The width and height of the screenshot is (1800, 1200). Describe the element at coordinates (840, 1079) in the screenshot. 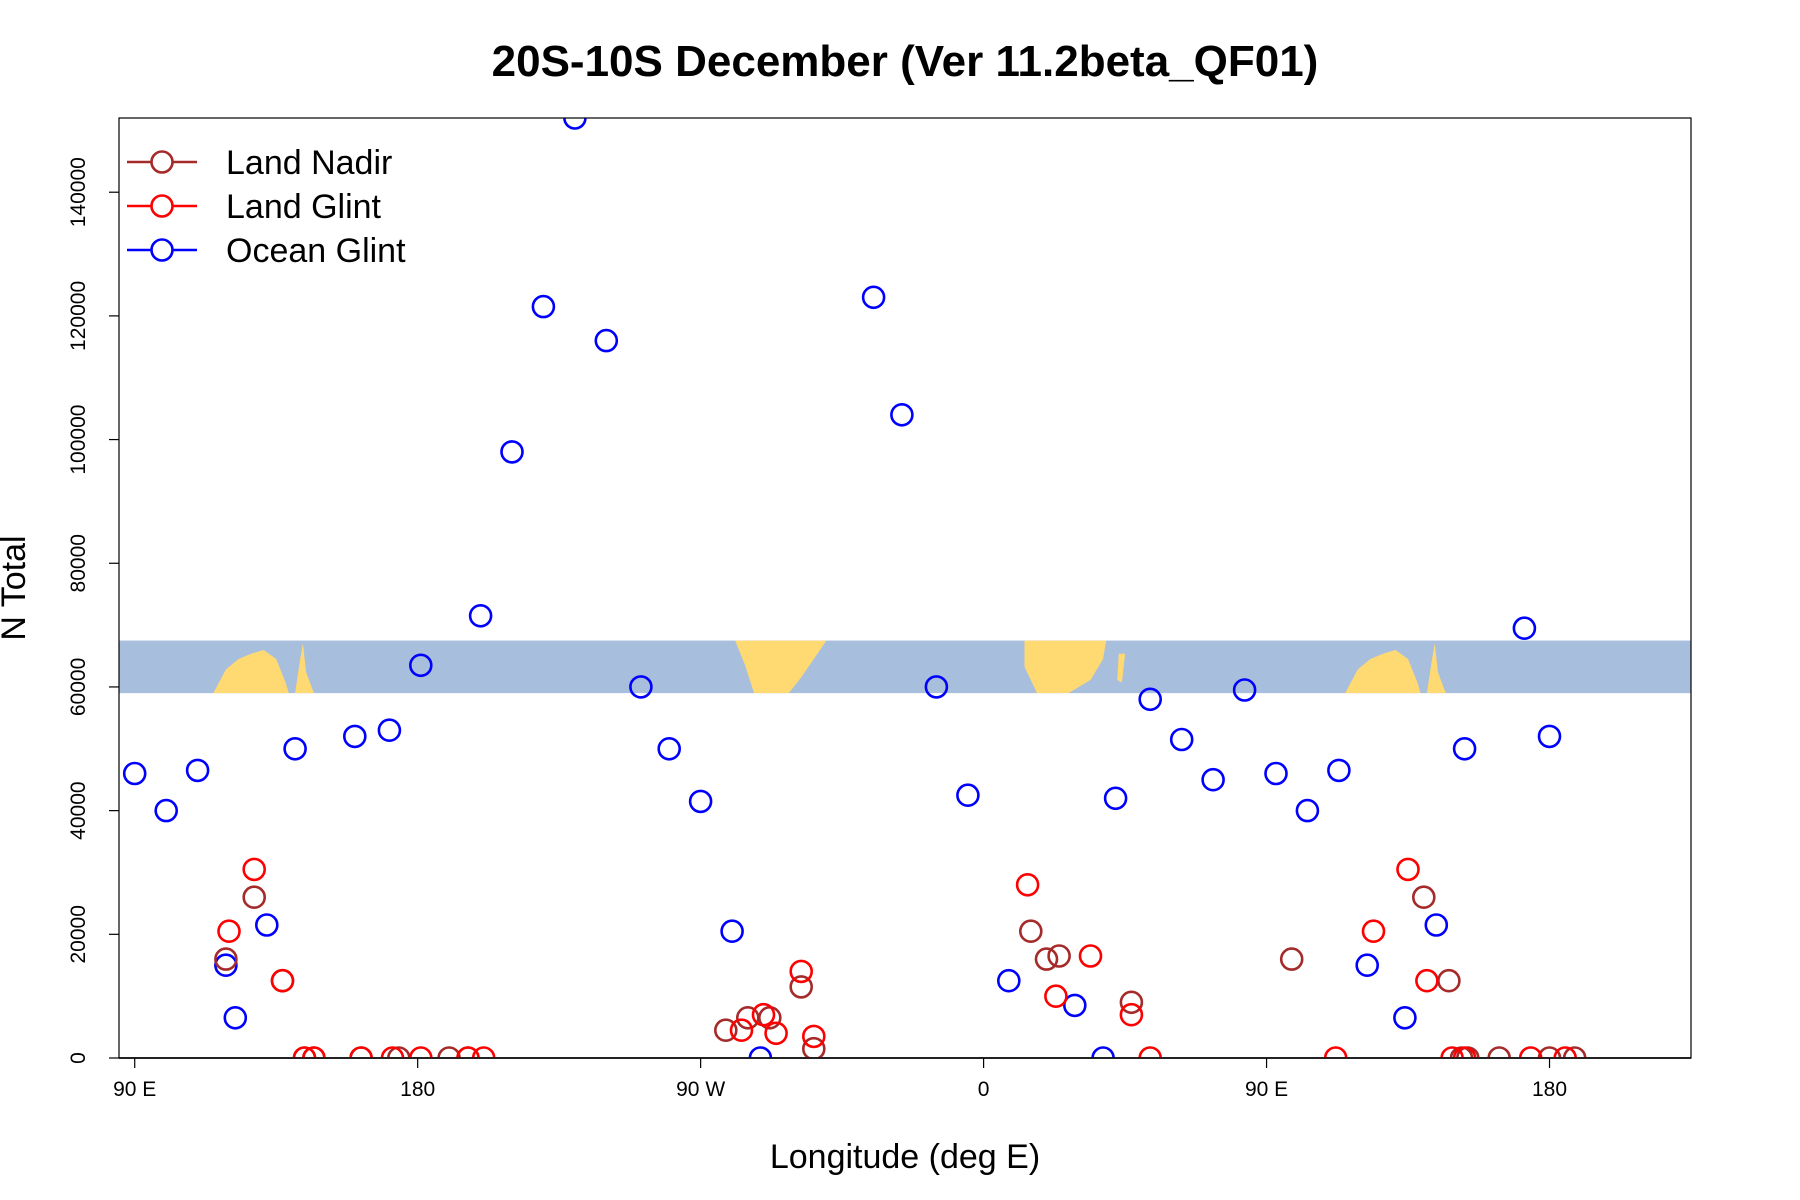

I see `x-axis: 90 E 180 90 W 0 90 E 180` at that location.